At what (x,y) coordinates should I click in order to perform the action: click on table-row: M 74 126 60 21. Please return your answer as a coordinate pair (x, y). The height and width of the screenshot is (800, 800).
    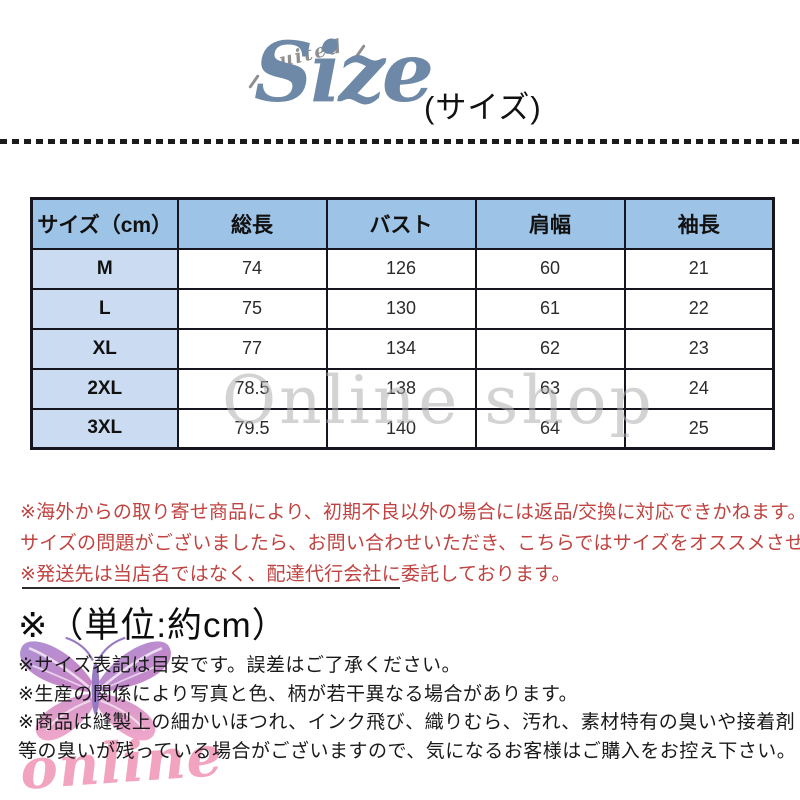
    Looking at the image, I should click on (402, 268).